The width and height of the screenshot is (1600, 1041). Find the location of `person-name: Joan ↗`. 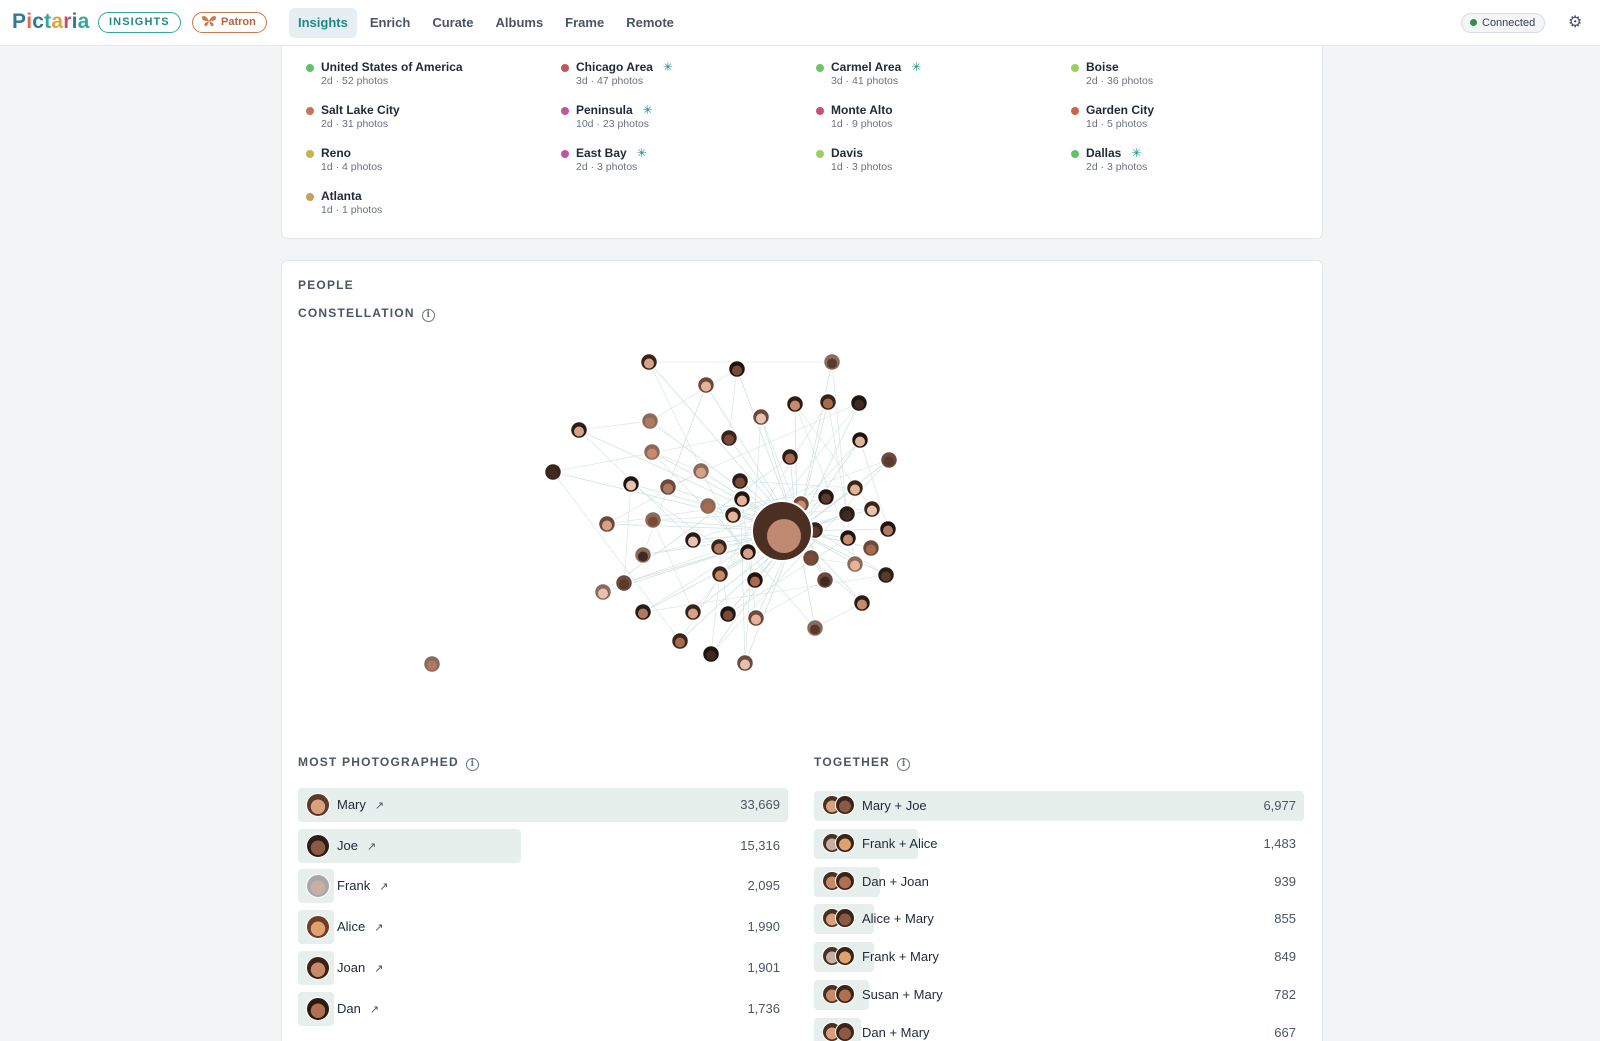

person-name: Joan ↗ is located at coordinates (360, 967).